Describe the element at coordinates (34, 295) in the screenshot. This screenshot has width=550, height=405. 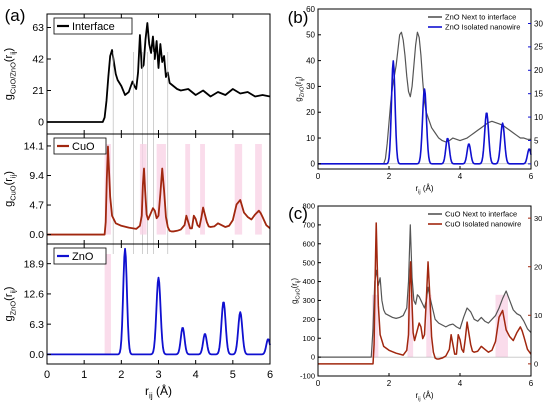
I see `y-tick-label: 12.6` at that location.